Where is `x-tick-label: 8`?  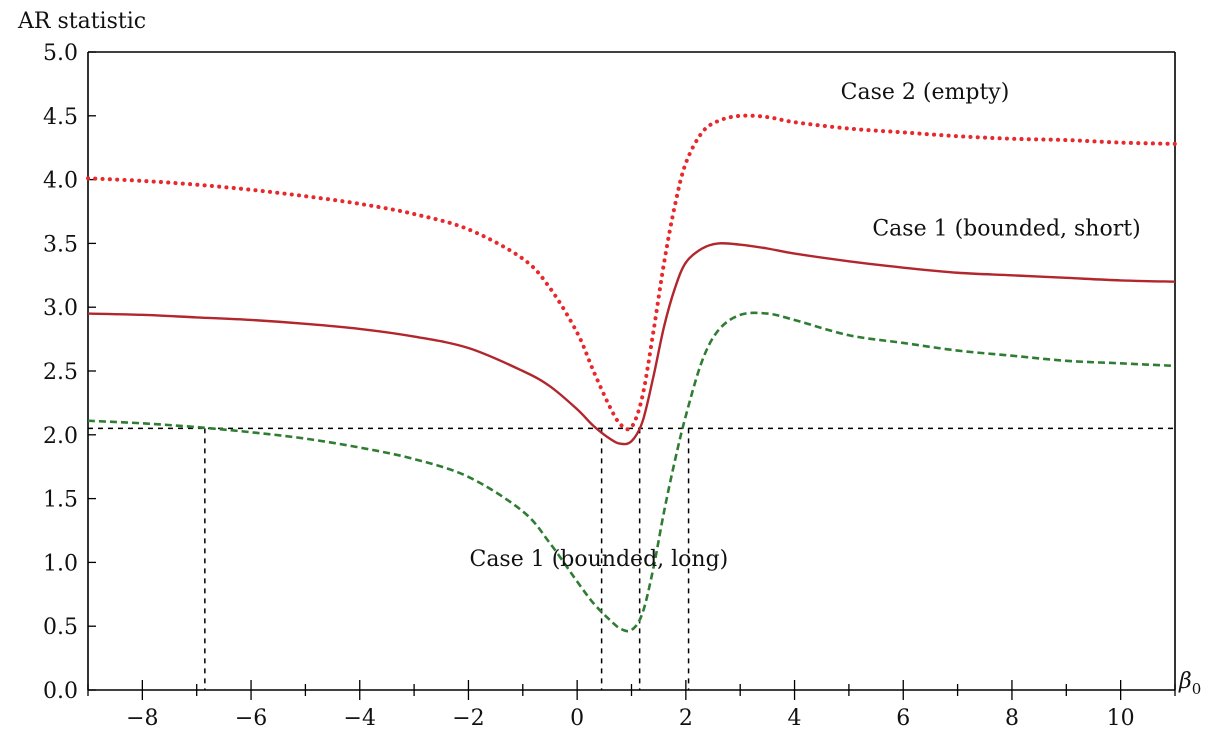 x-tick-label: 8 is located at coordinates (1012, 718).